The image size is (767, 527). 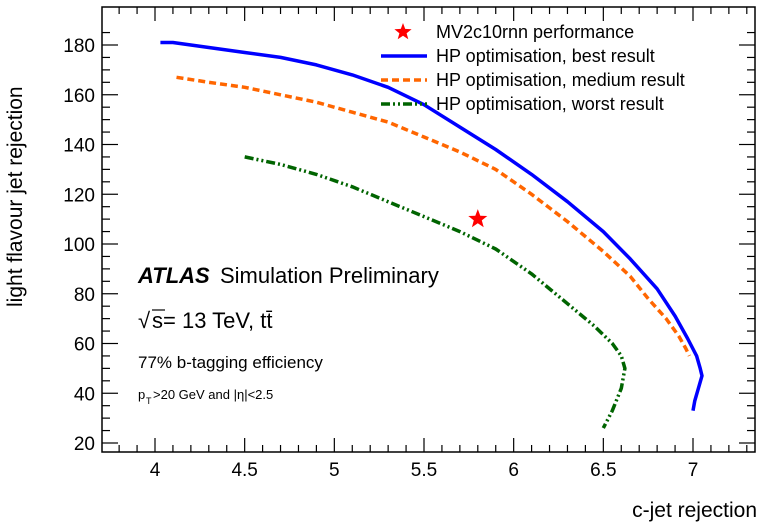 What do you see at coordinates (693, 470) in the screenshot?
I see `x-tick-label: 7` at bounding box center [693, 470].